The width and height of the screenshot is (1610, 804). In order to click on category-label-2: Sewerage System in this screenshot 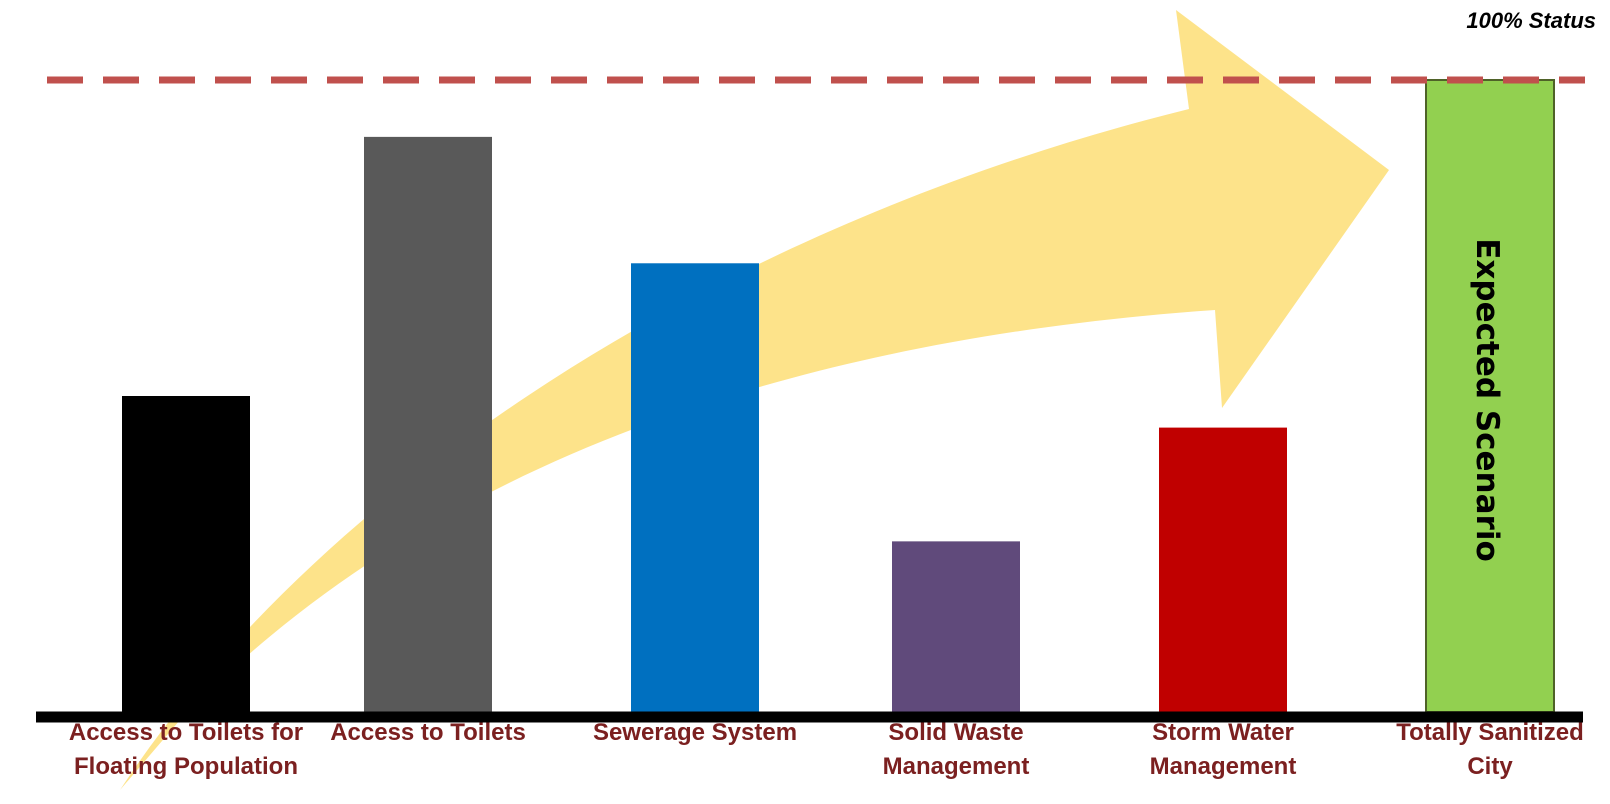, I will do `click(695, 732)`.